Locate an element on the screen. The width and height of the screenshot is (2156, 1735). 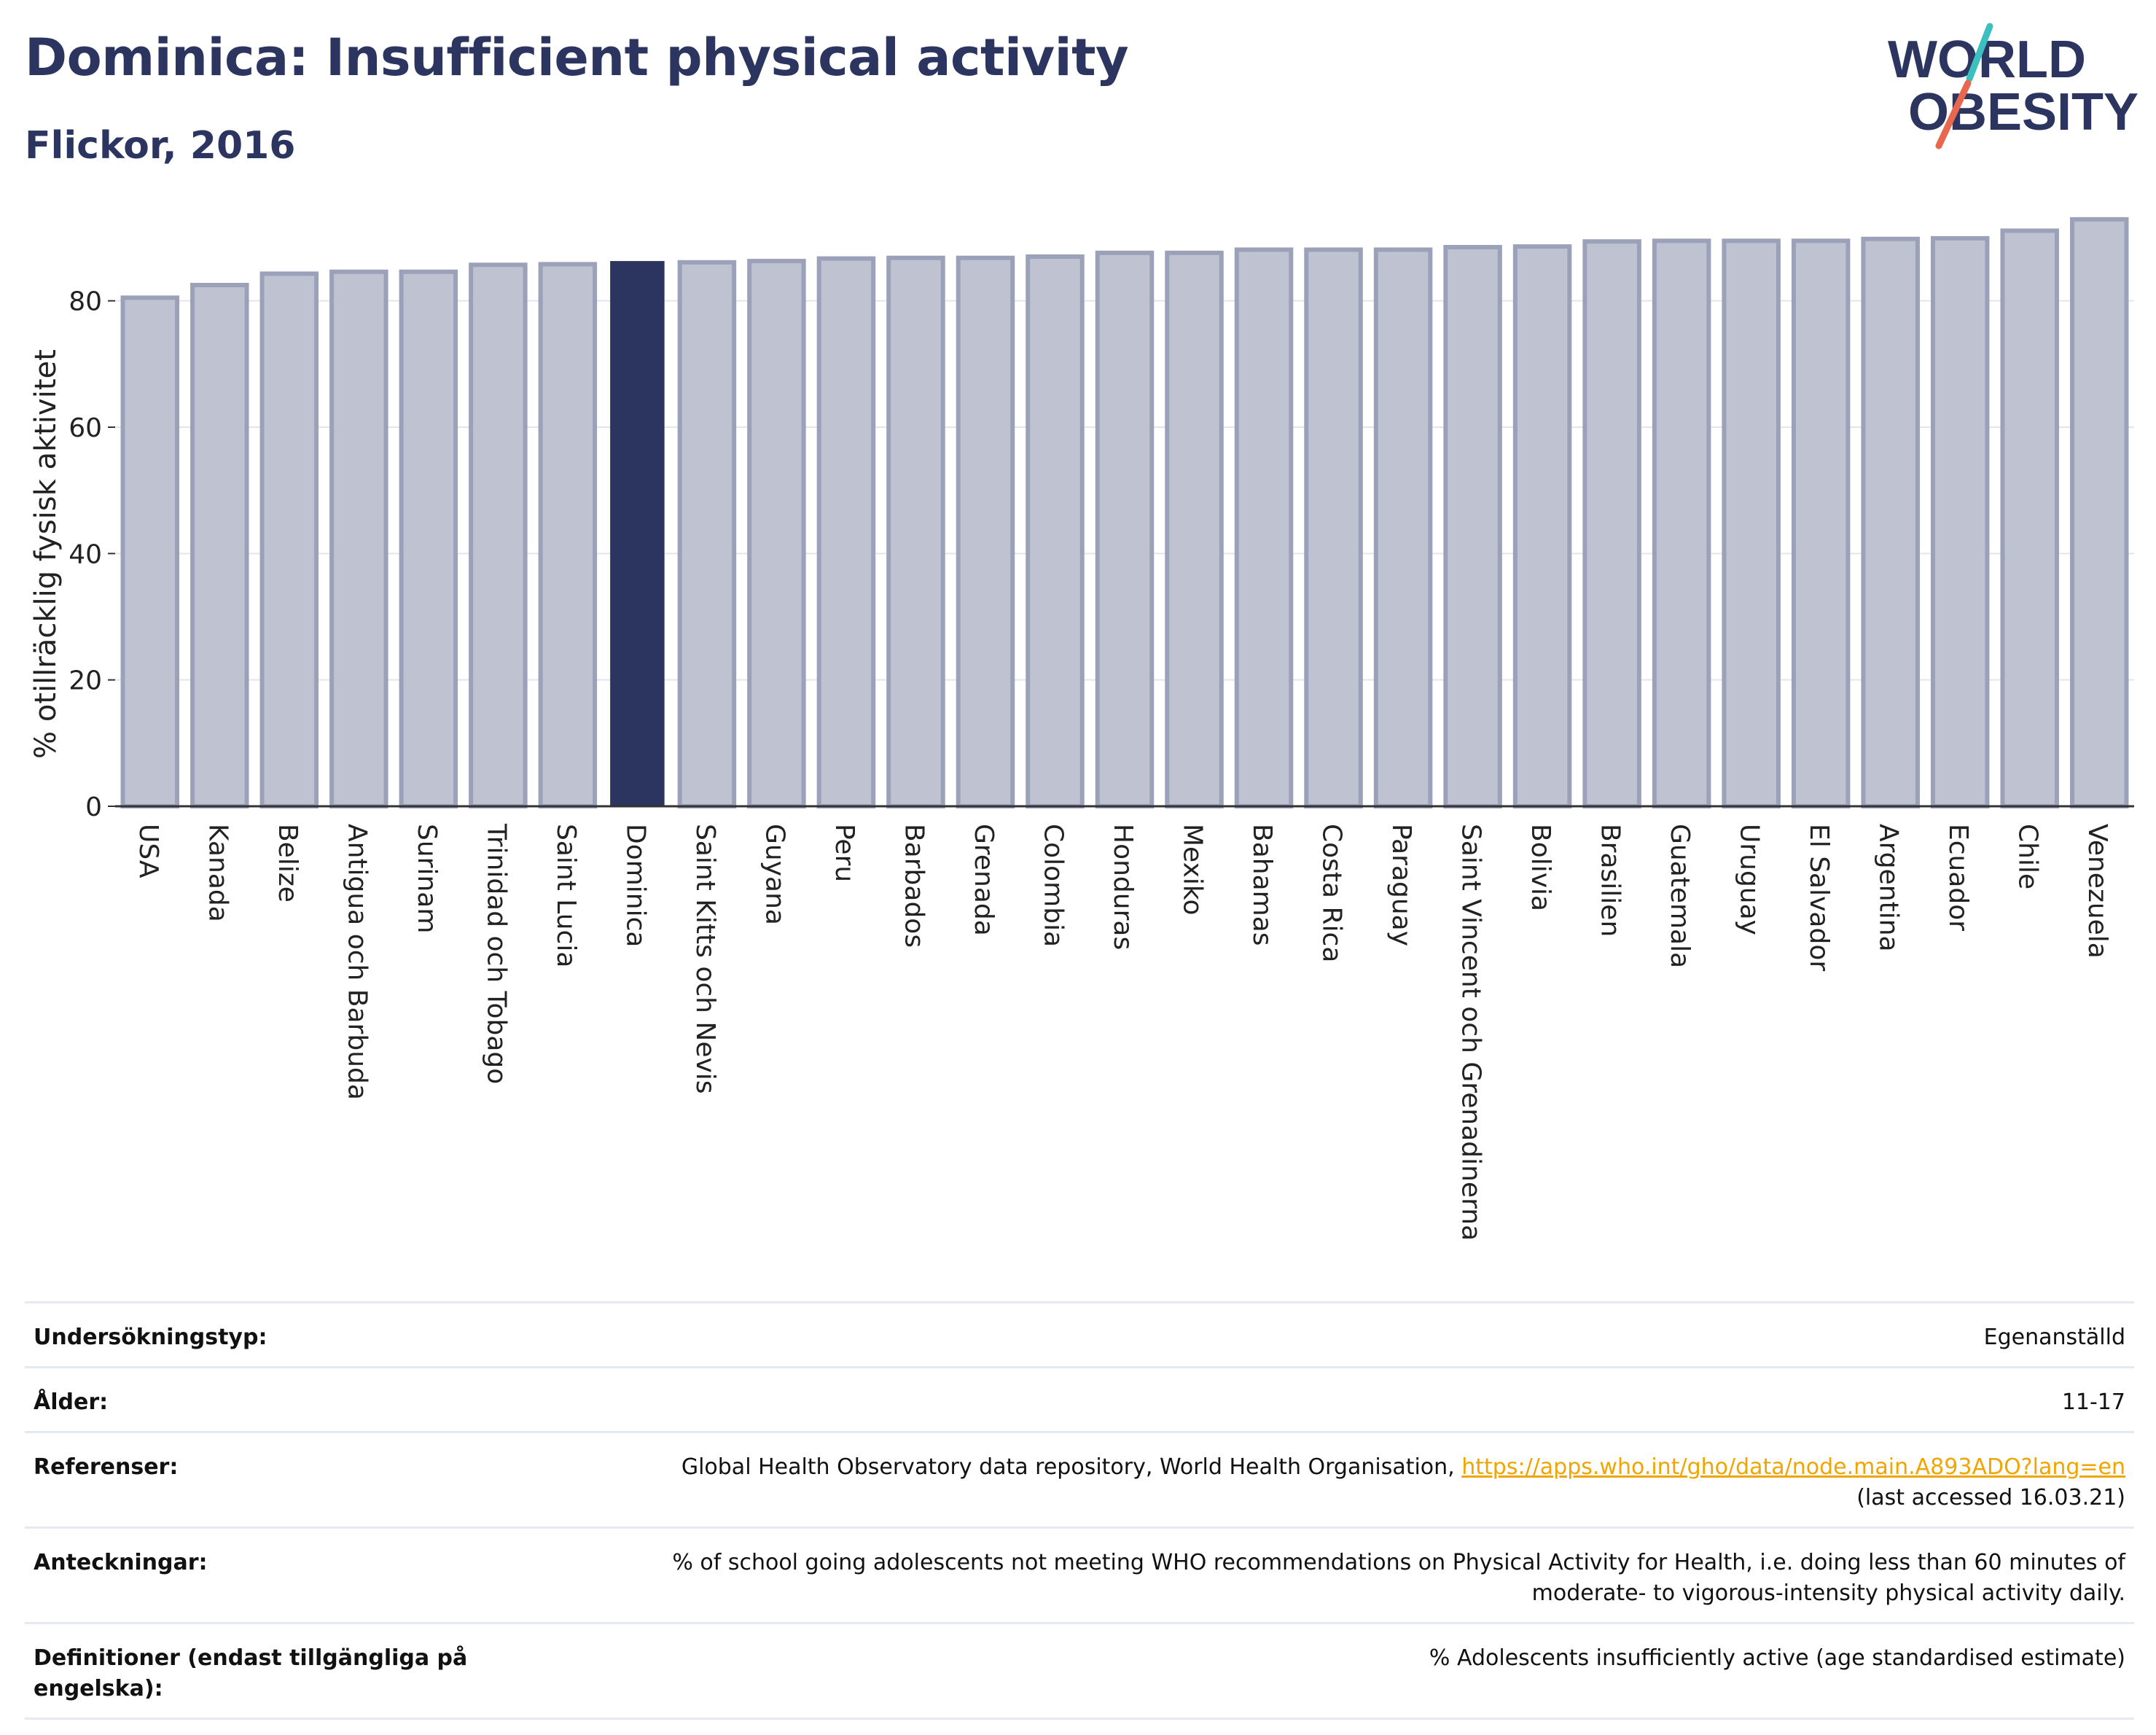
x-tick-label: Trinidad och Tobago is located at coordinates (496, 954).